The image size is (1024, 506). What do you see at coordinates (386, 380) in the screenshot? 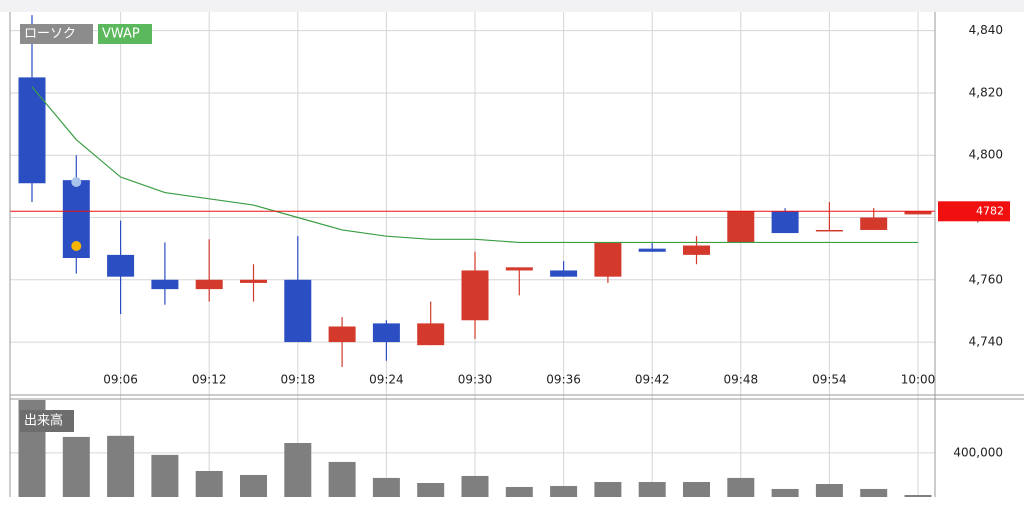
I see `x-tick-label: 09:24` at bounding box center [386, 380].